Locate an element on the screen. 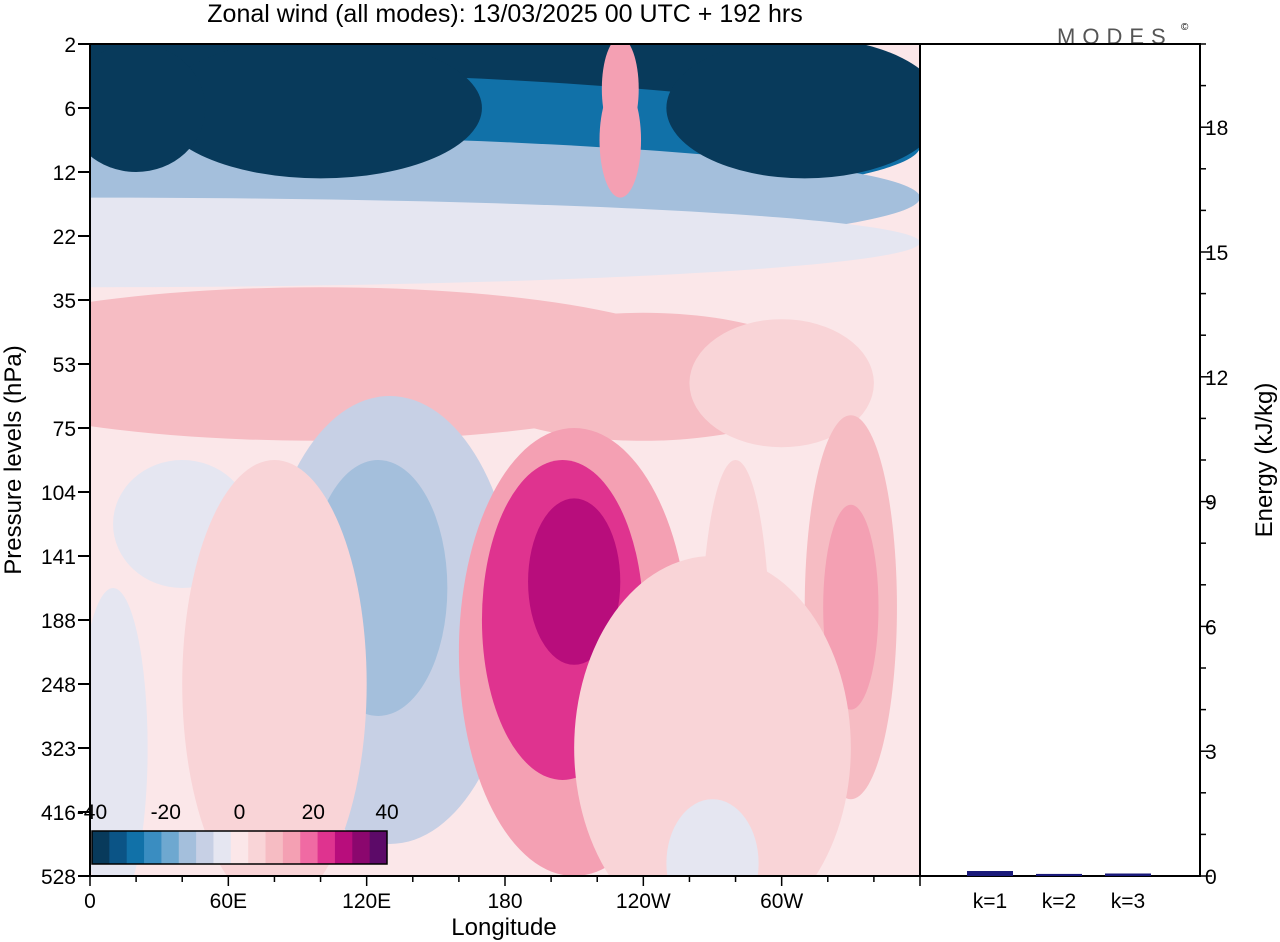 This screenshot has width=1280, height=942. pressure-tick-label: 2 is located at coordinates (70, 45).